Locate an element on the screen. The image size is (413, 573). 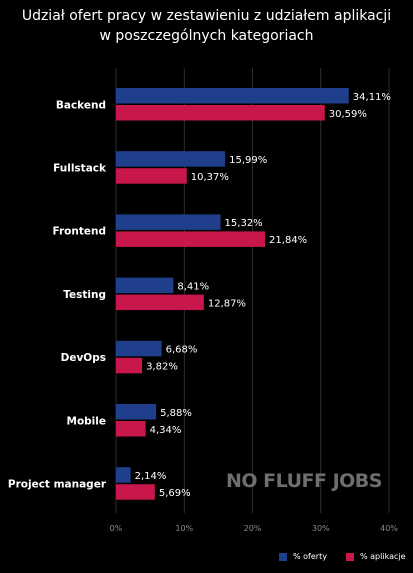
legend-swatch-offers is located at coordinates (283, 556).